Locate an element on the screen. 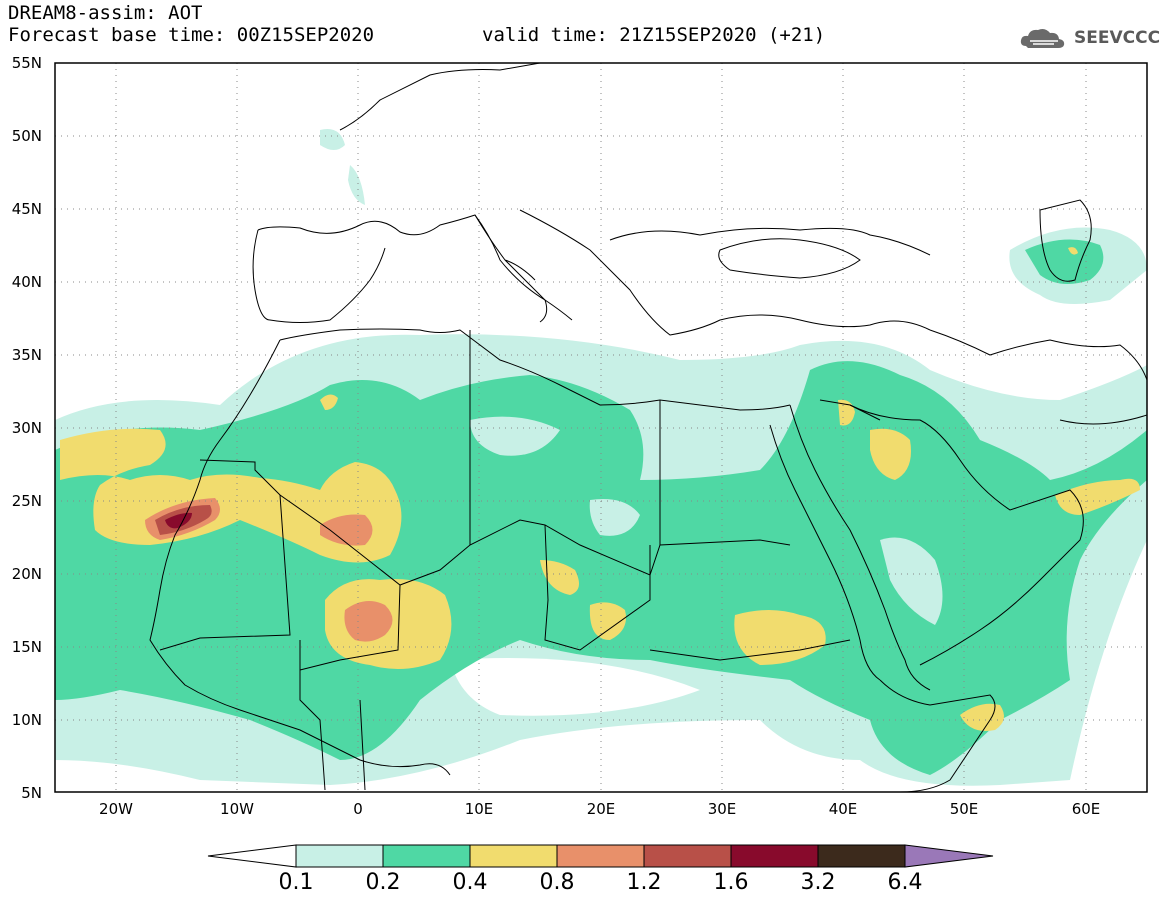  lon-label: 10E is located at coordinates (479, 809).